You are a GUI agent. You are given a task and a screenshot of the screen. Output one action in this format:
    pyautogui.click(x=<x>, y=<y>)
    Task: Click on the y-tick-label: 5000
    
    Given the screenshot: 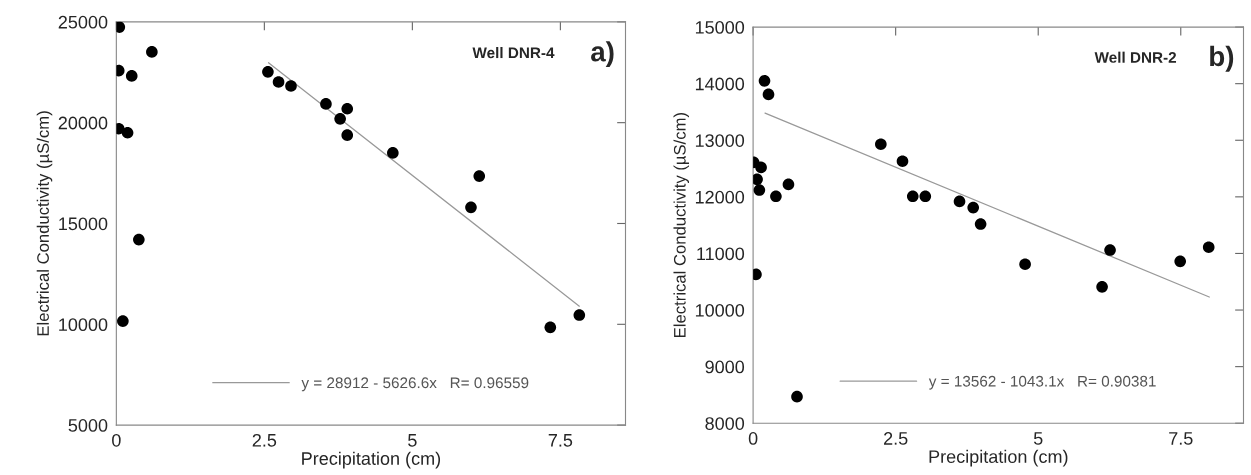 What is the action you would take?
    pyautogui.click(x=88, y=425)
    